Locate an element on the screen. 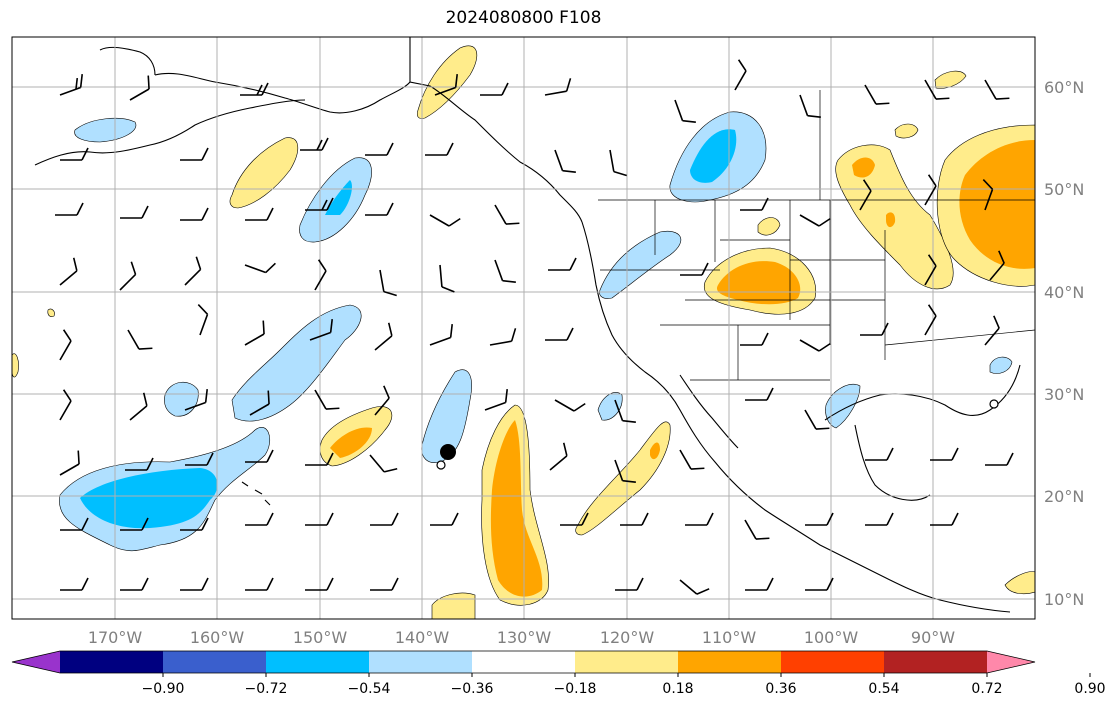 This screenshot has width=1105, height=712. colorbar-tick-label: 0.72 is located at coordinates (986, 689).